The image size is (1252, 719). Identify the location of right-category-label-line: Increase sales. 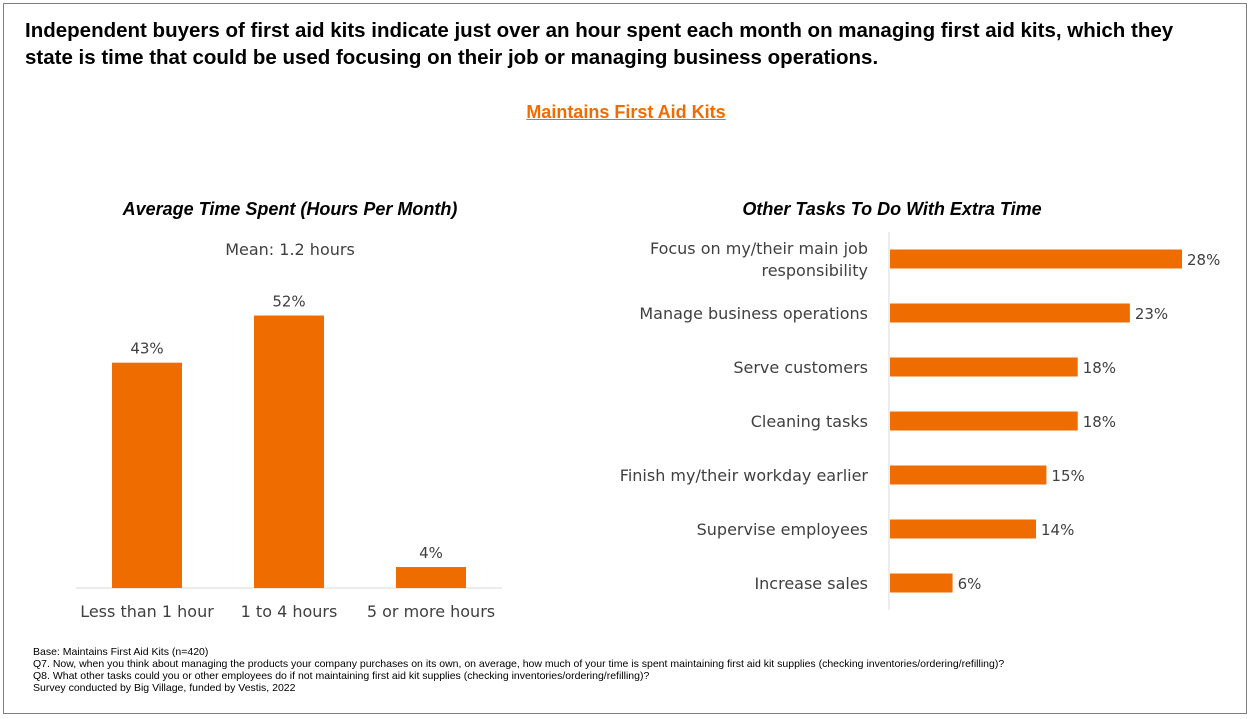
(811, 583).